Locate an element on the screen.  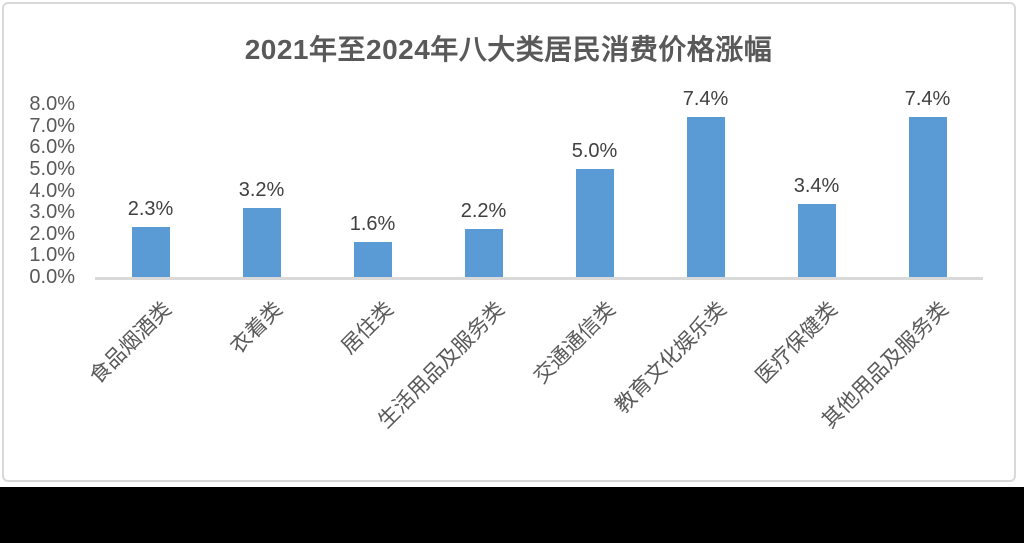
y-axis-tick-label: 3.0% is located at coordinates (52, 212).